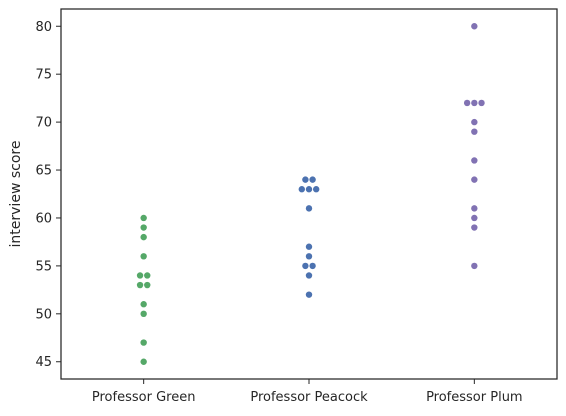 Image resolution: width=566 pixels, height=416 pixels. What do you see at coordinates (48, 195) in the screenshot?
I see `y-axis: 45 50 55 60 65 70 75 80` at bounding box center [48, 195].